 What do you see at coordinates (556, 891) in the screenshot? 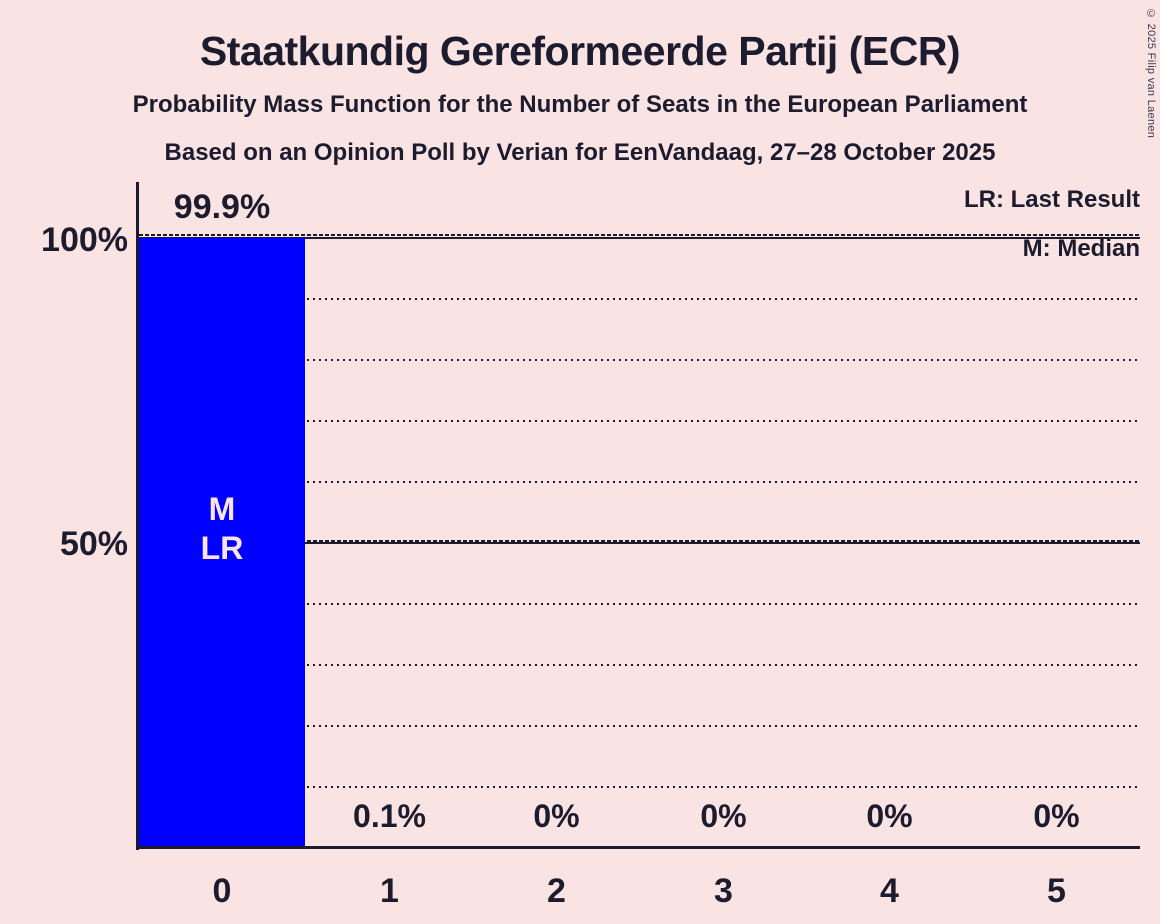
I see `x-tick-seat-2: 2` at bounding box center [556, 891].